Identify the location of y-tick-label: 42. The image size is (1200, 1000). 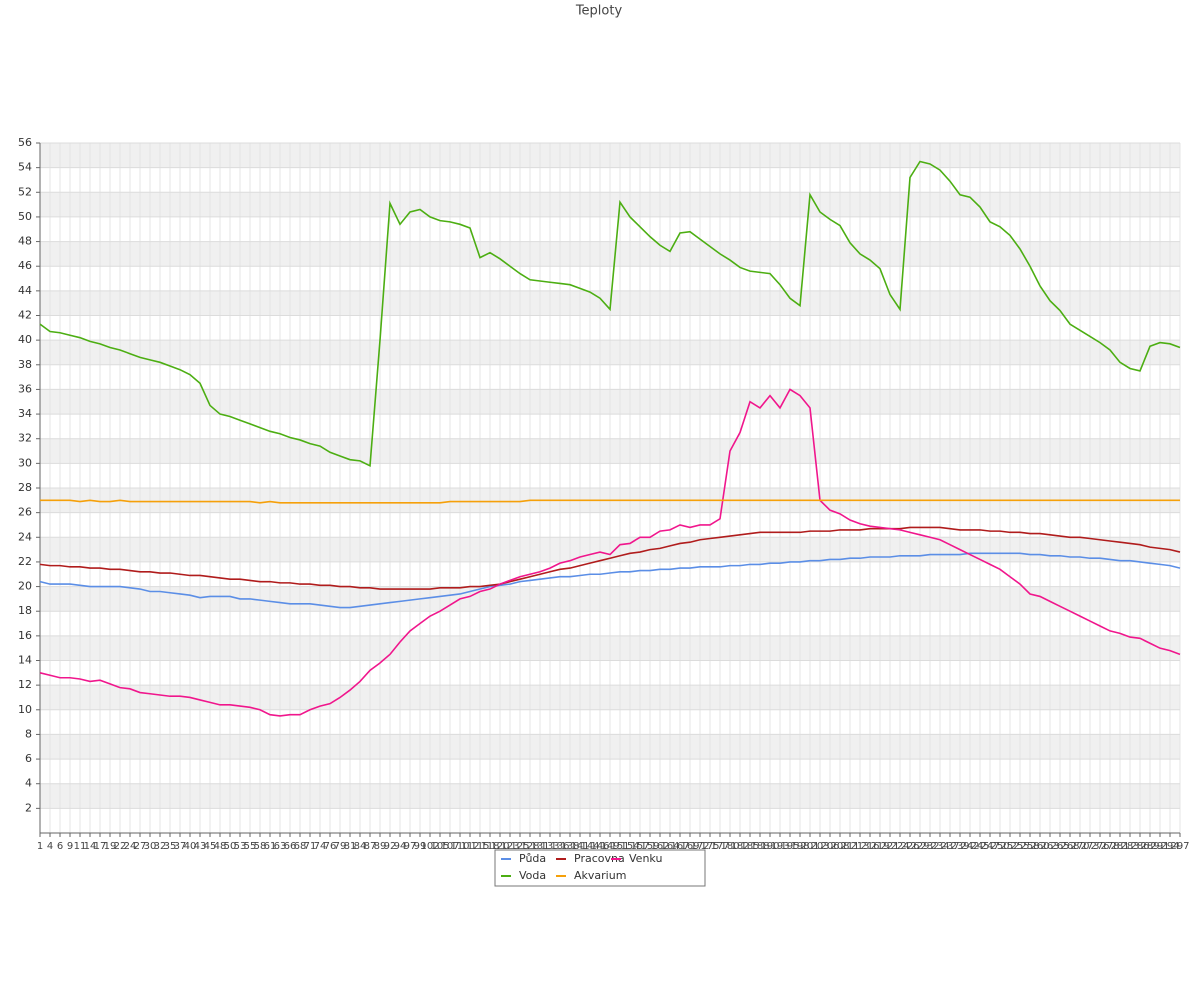
(25, 315).